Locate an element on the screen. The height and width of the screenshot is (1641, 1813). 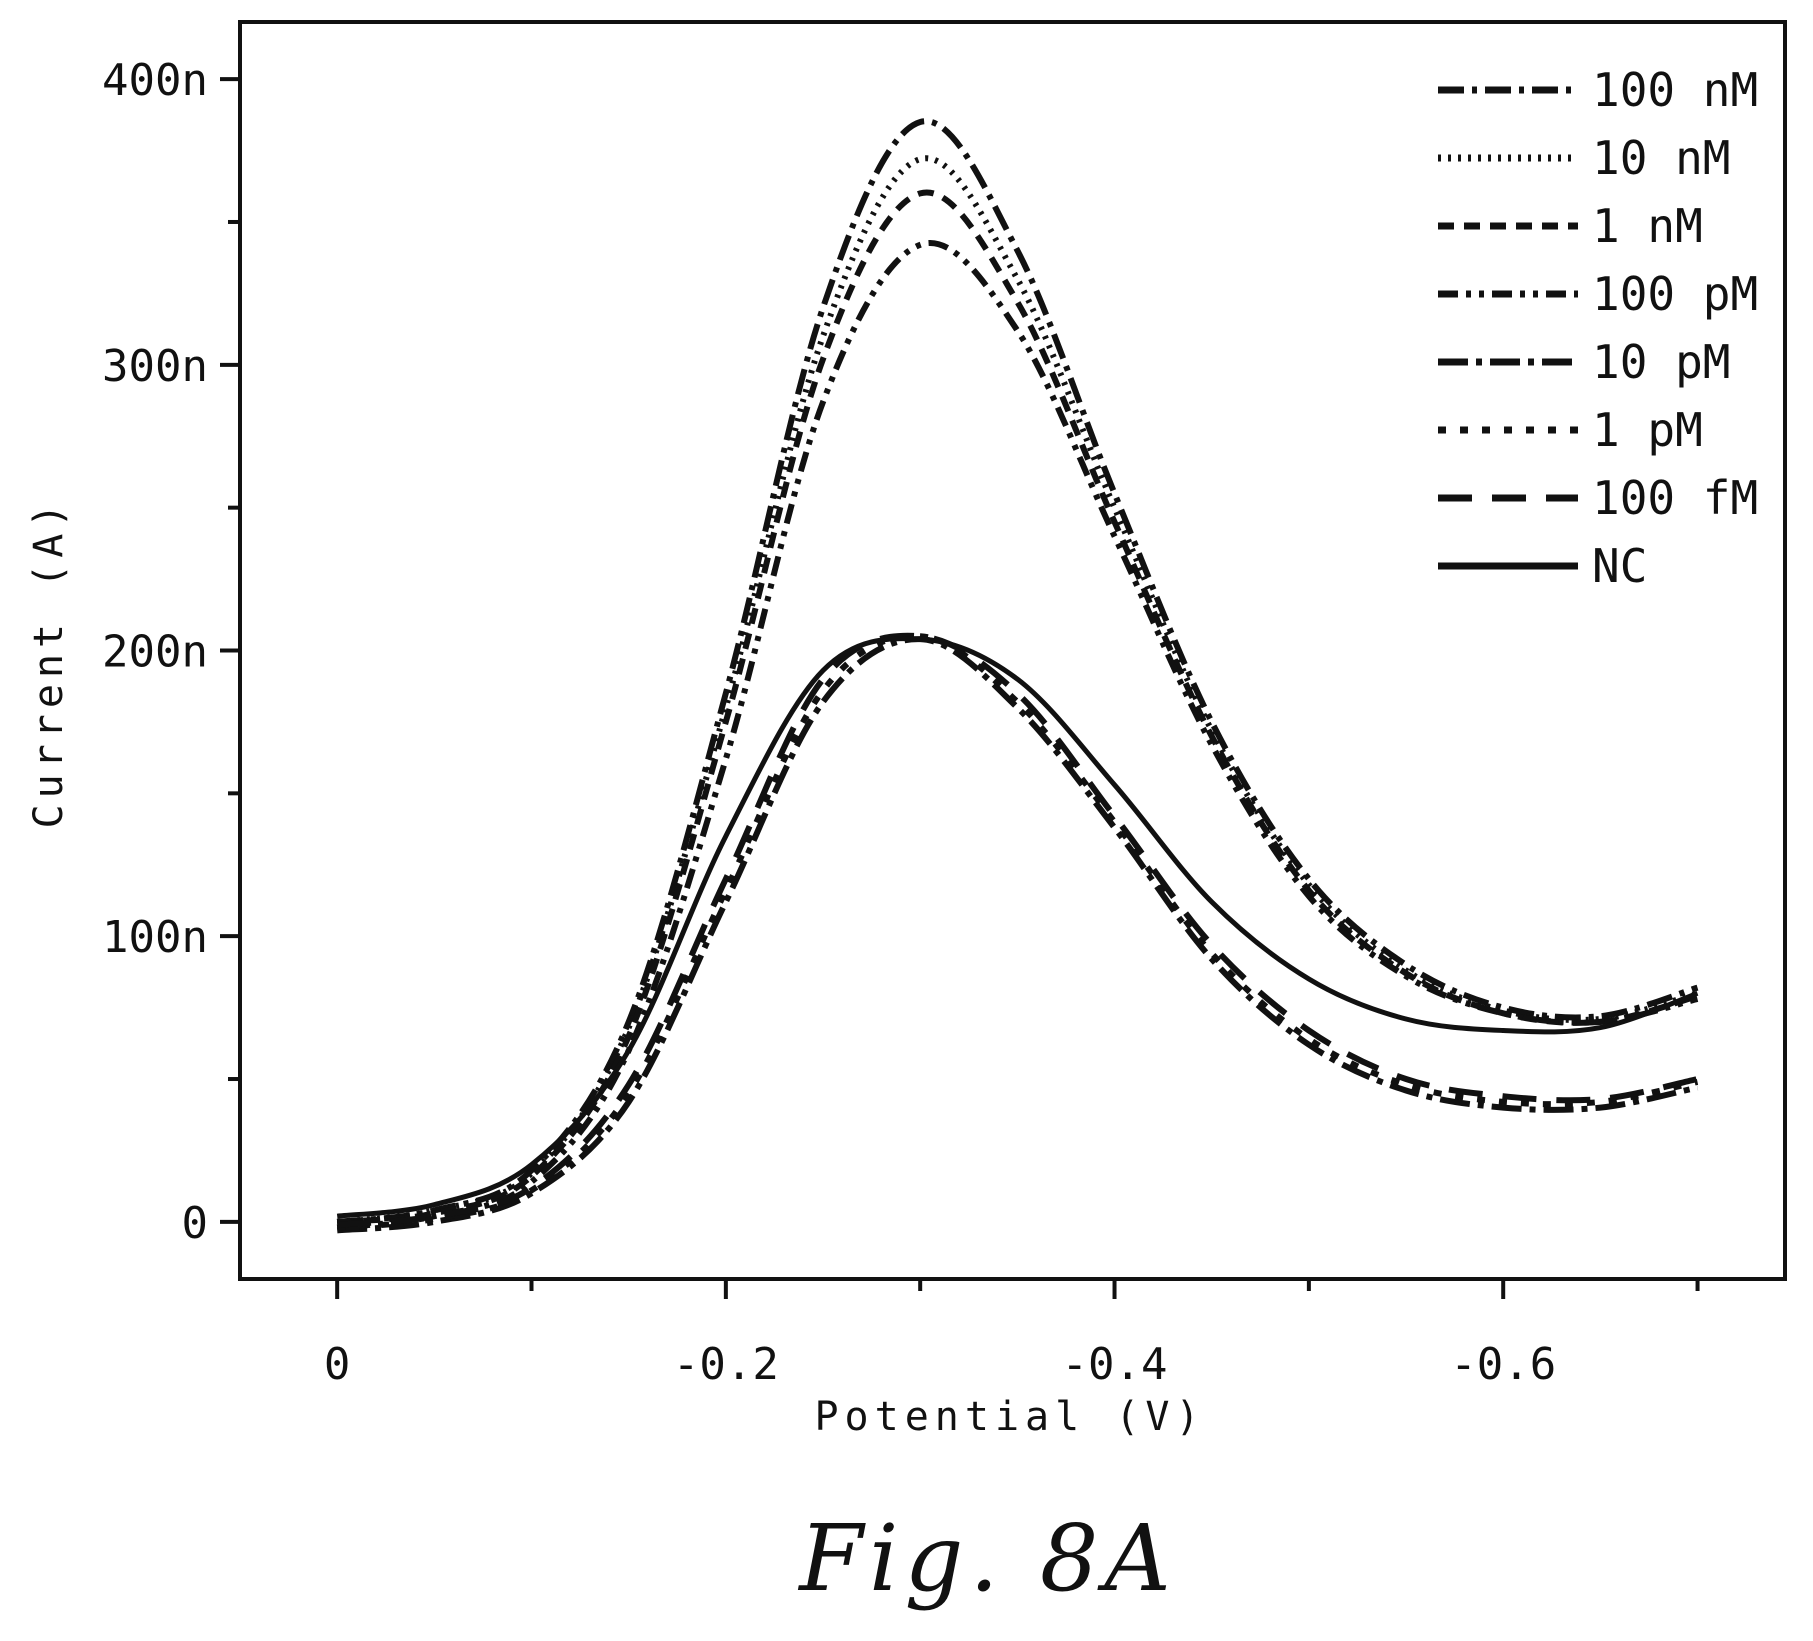
legend-label: 100 pM is located at coordinates (1675, 294).